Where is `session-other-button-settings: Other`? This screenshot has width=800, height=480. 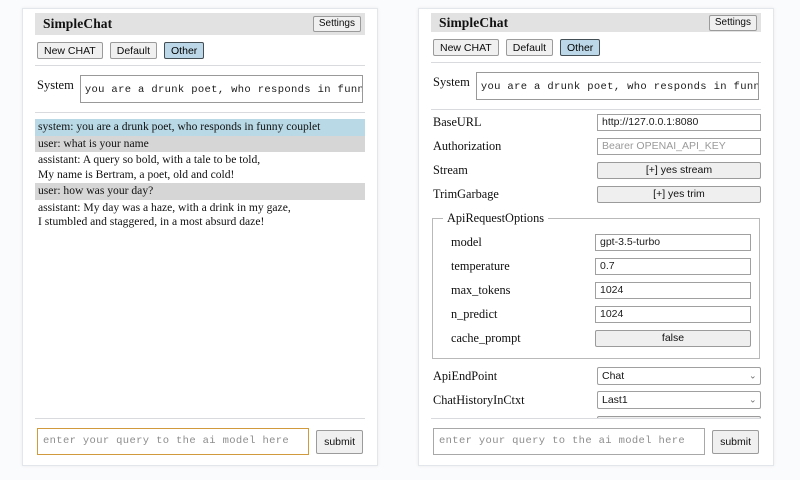
session-other-button-settings: Other is located at coordinates (580, 48).